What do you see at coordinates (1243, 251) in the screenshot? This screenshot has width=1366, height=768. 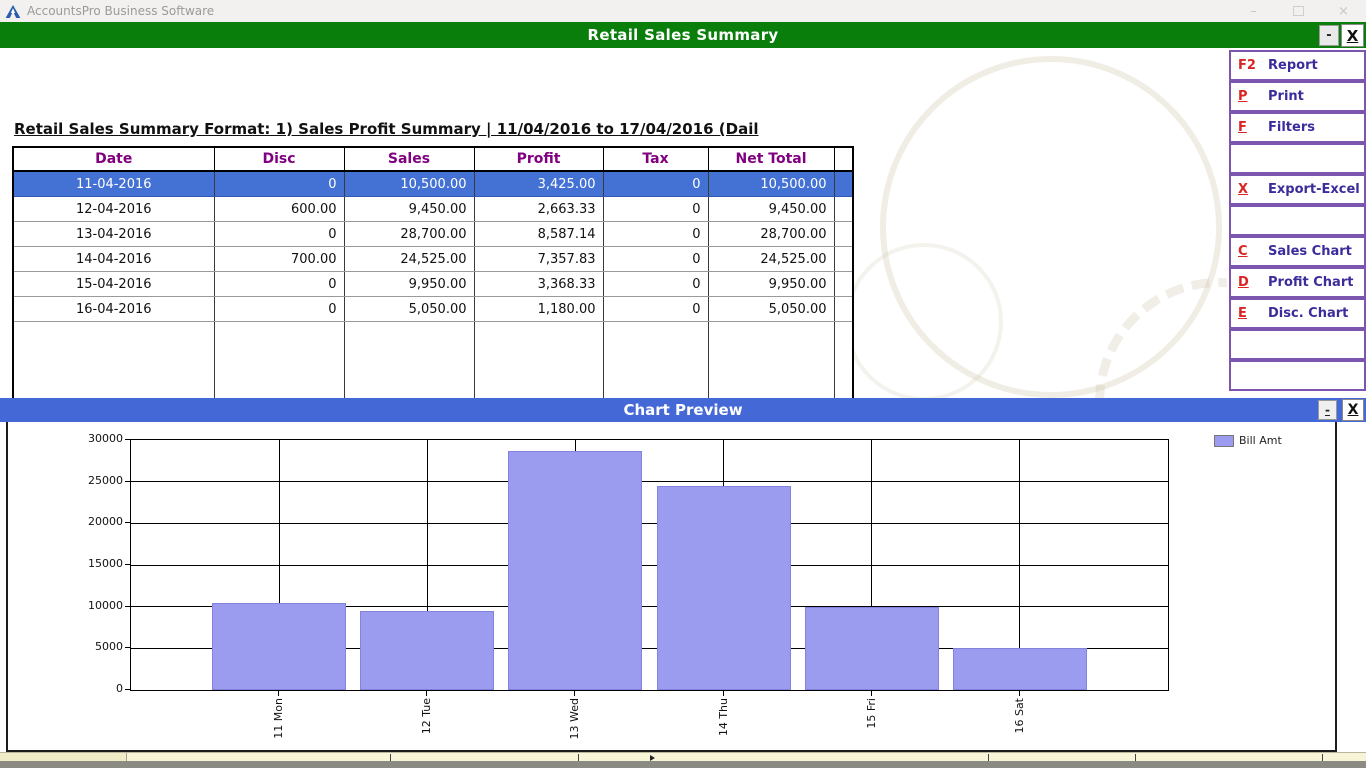 I see `shortcut-key: C` at bounding box center [1243, 251].